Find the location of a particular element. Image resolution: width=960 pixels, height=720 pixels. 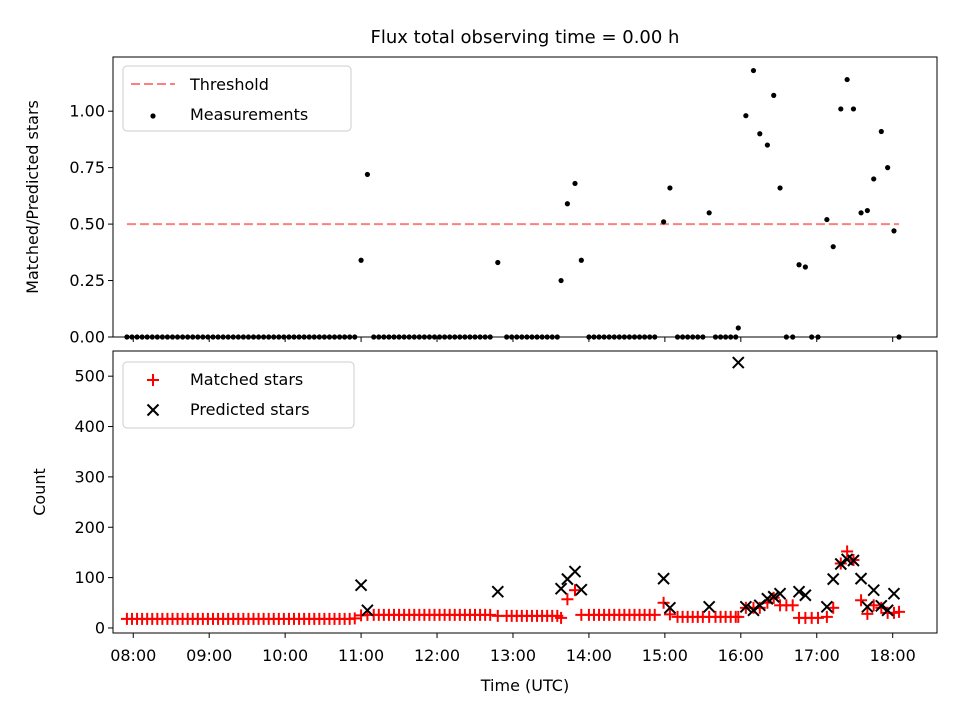

bottom-legend: Matched stars Predicted stars is located at coordinates (238, 395).